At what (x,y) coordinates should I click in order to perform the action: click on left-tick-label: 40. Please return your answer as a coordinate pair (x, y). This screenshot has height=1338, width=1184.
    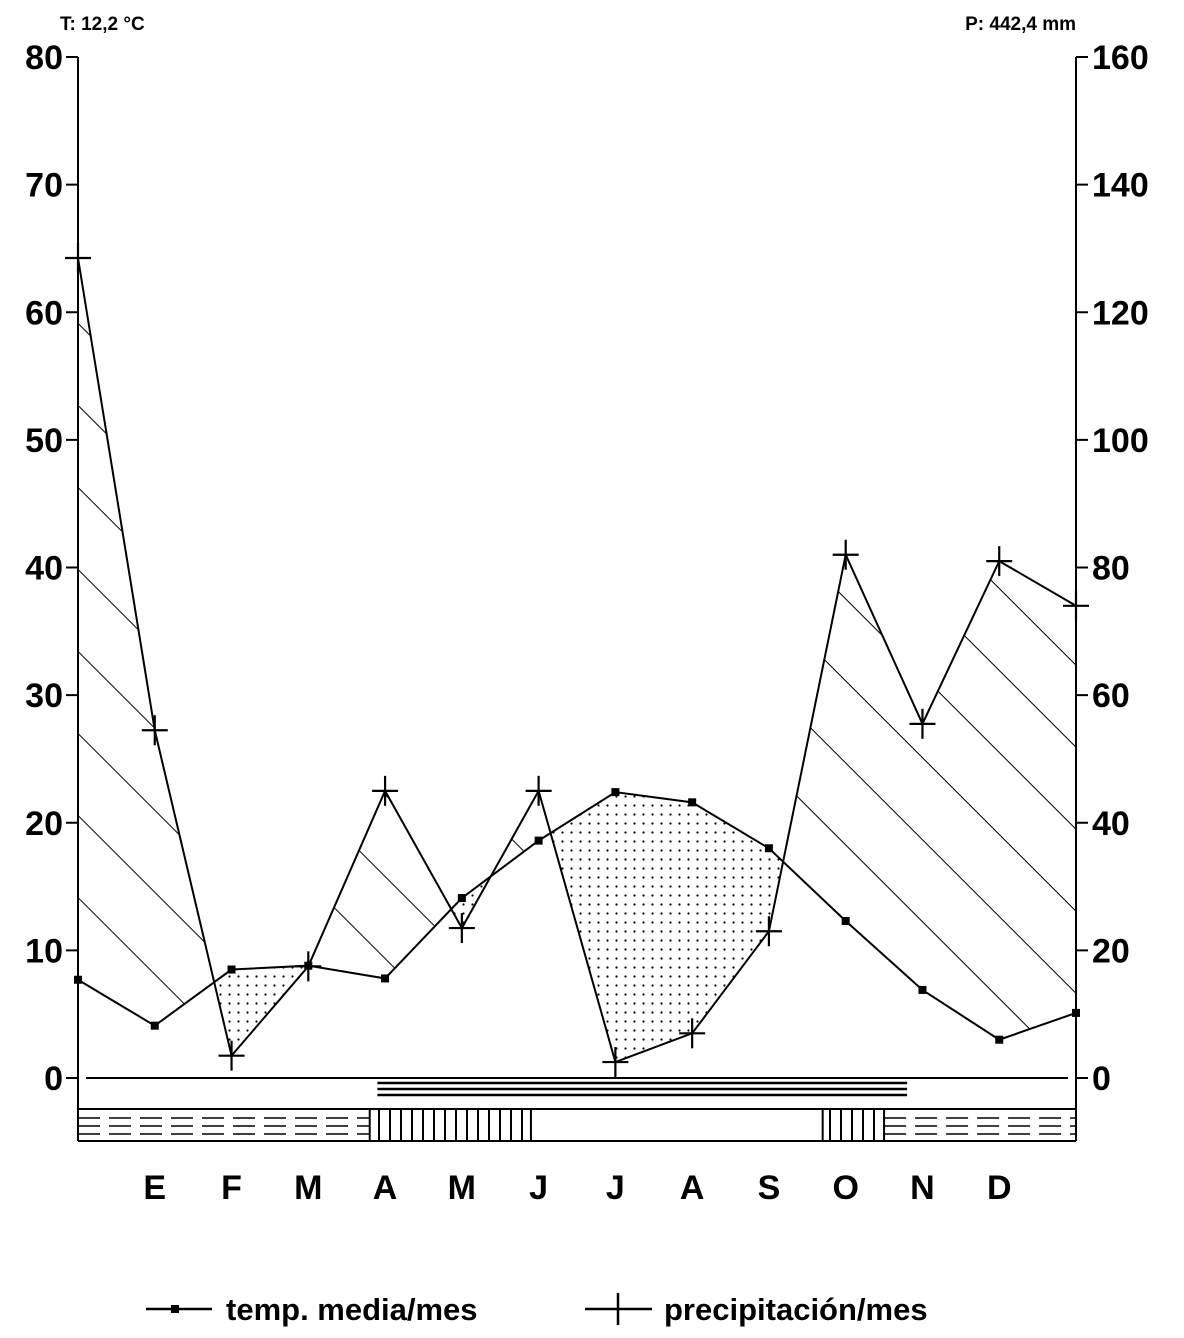
    Looking at the image, I should click on (44, 569).